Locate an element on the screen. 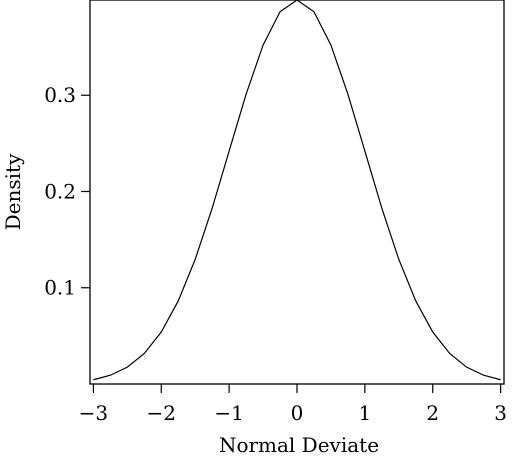 The width and height of the screenshot is (515, 461). x-tick-label: 1 is located at coordinates (365, 413).